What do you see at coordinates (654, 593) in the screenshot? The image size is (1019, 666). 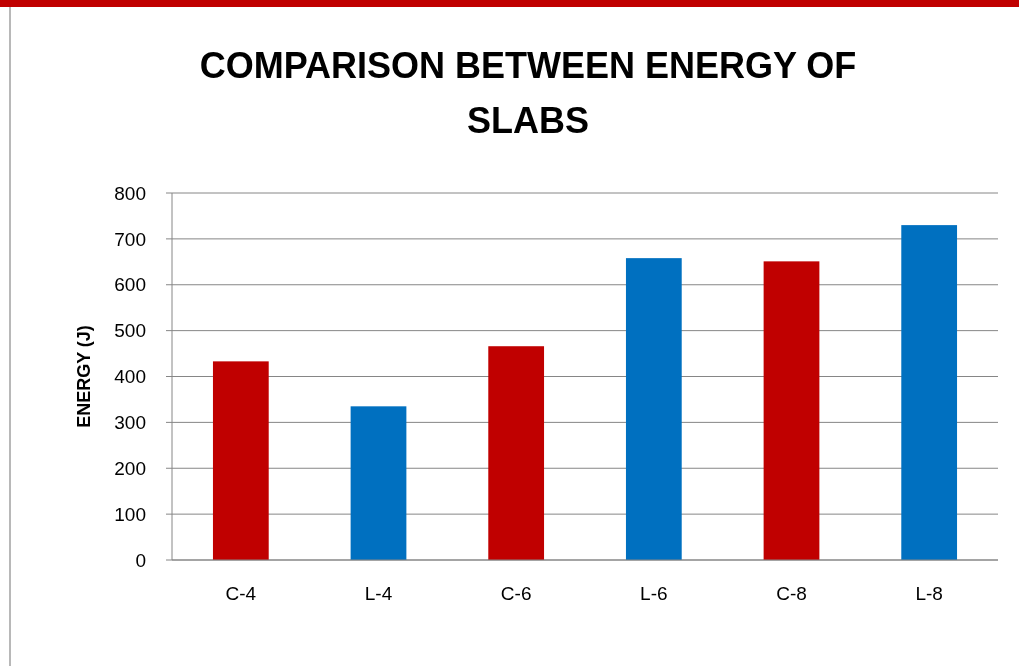 I see `x-tick-label: L-6` at bounding box center [654, 593].